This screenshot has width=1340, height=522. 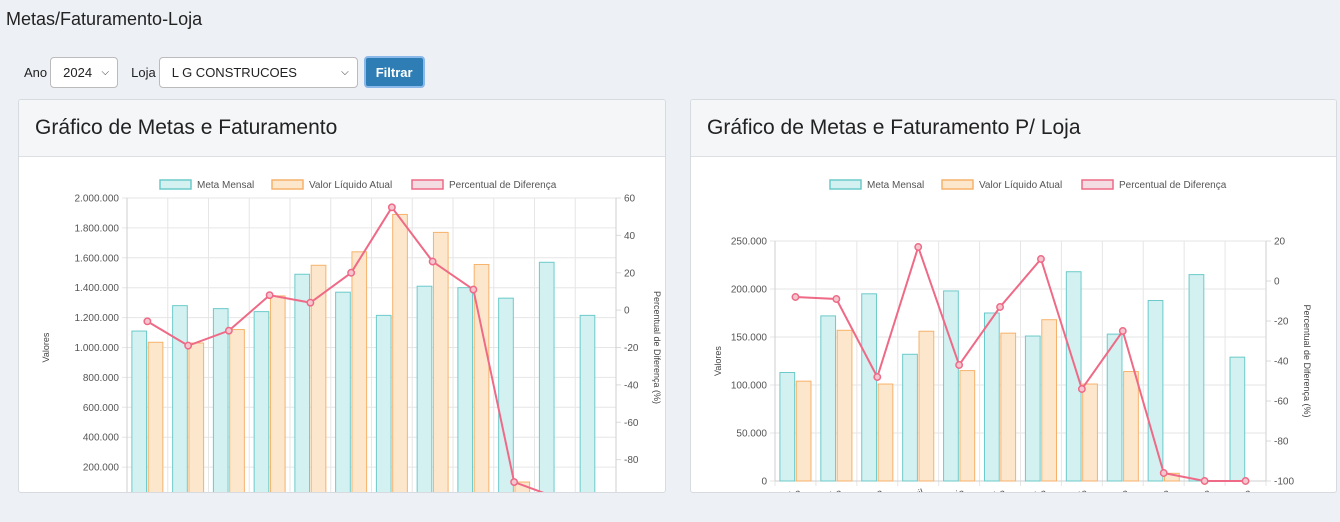 What do you see at coordinates (104, 19) in the screenshot?
I see `page-title: Metas/Faturamento-Loja` at bounding box center [104, 19].